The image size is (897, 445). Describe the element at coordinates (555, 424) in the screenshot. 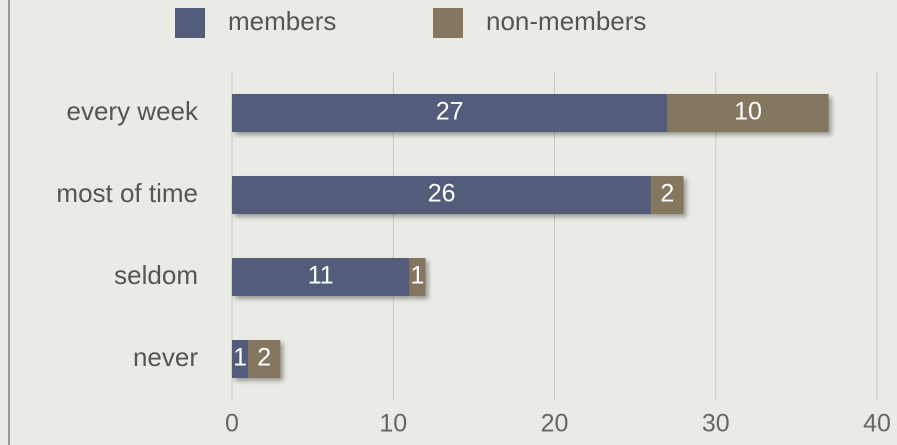

I see `x-tick-label: 20` at that location.